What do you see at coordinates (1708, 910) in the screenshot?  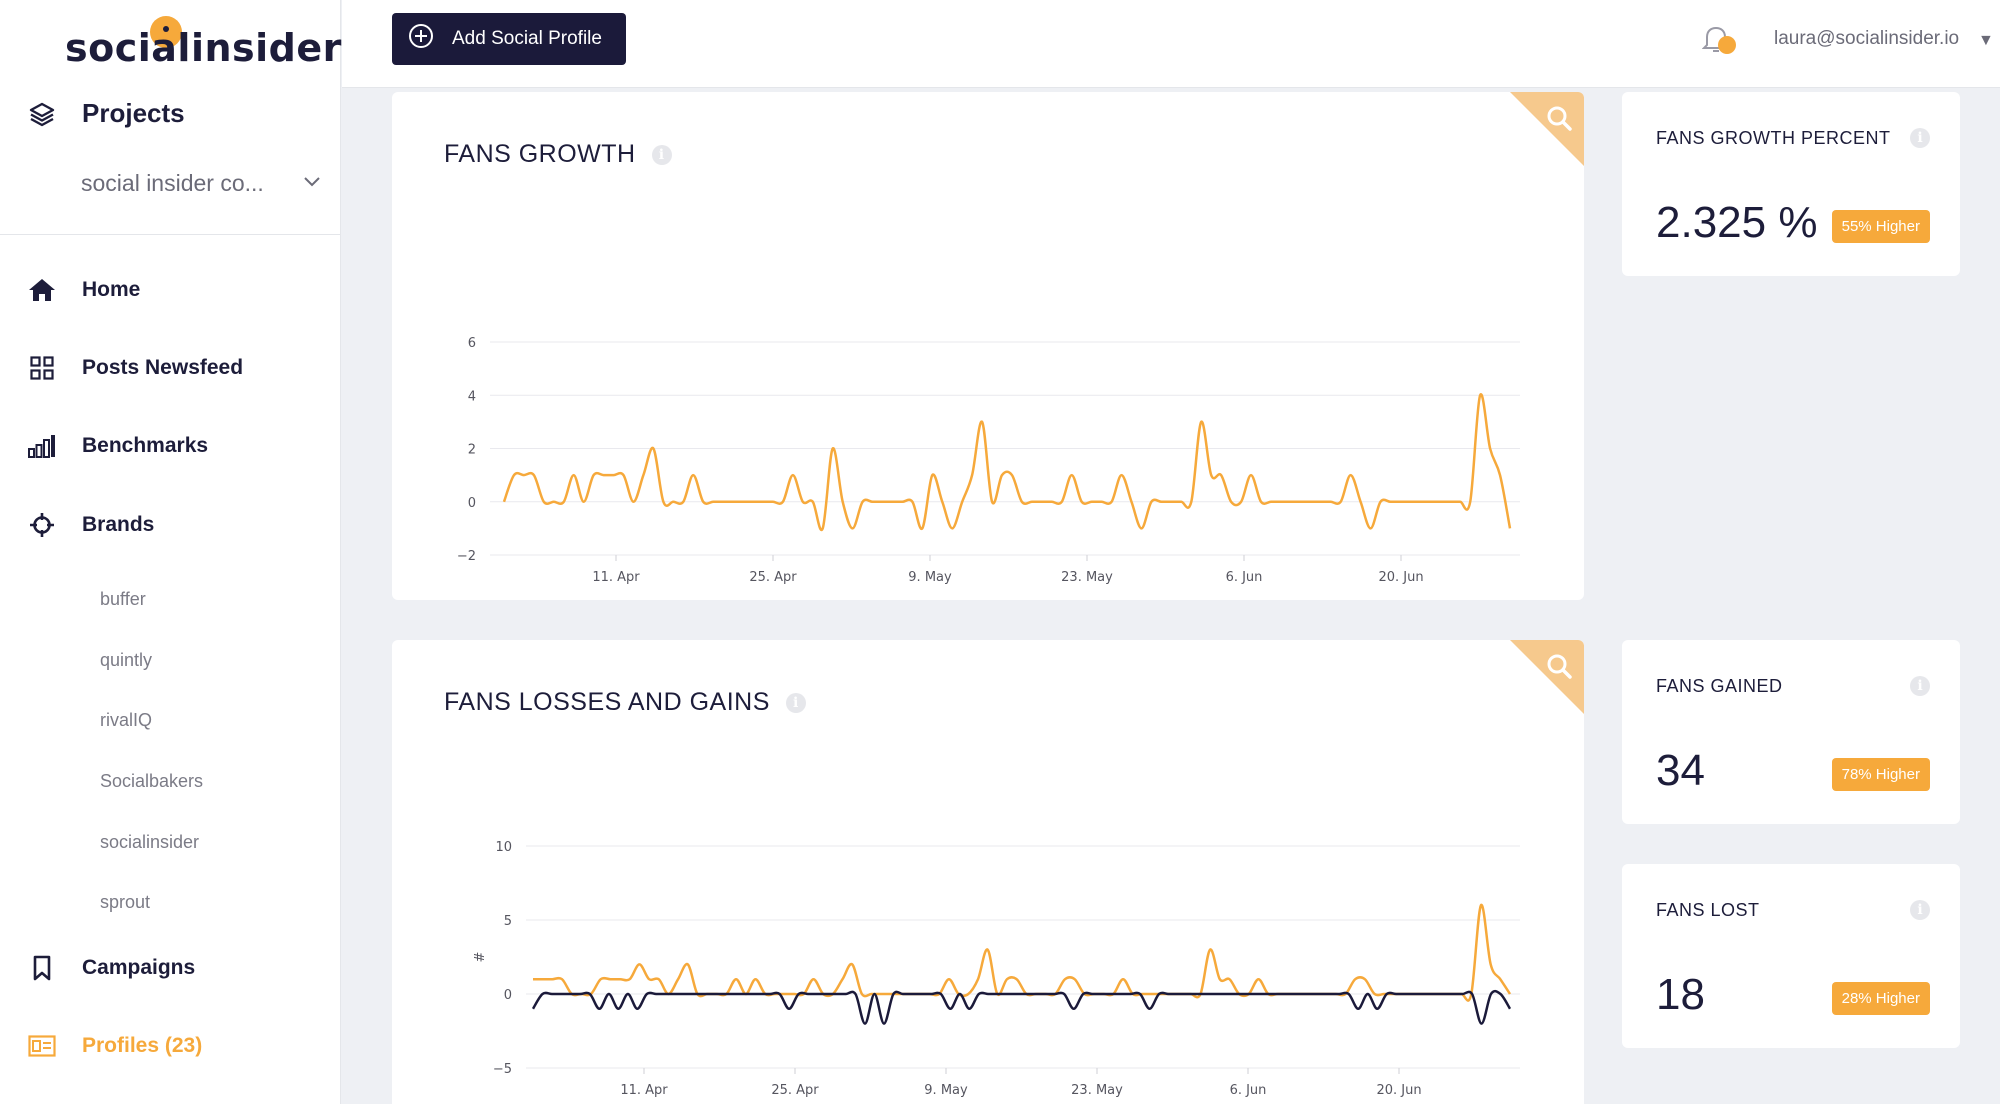 I see `stat-title: FANS LOST` at bounding box center [1708, 910].